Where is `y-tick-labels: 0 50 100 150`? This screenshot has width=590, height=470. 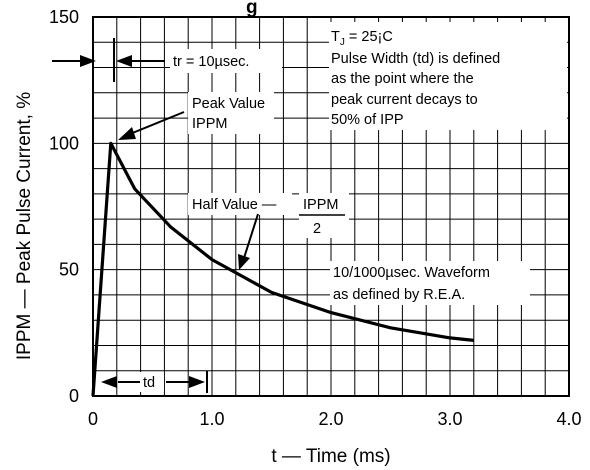 y-tick-labels: 0 50 100 150 is located at coordinates (64, 206).